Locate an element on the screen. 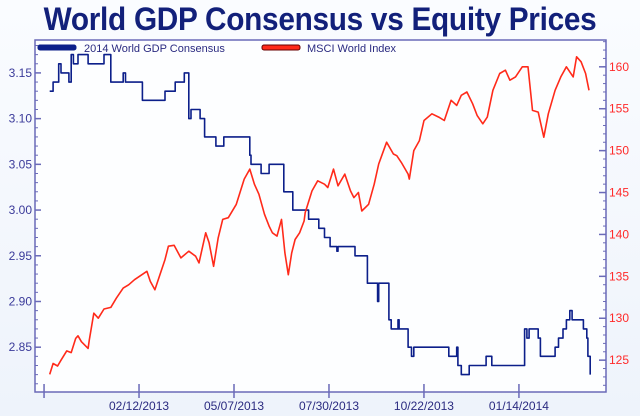 Image resolution: width=640 pixels, height=416 pixels. left-tick-label: 3.15 is located at coordinates (21, 73).